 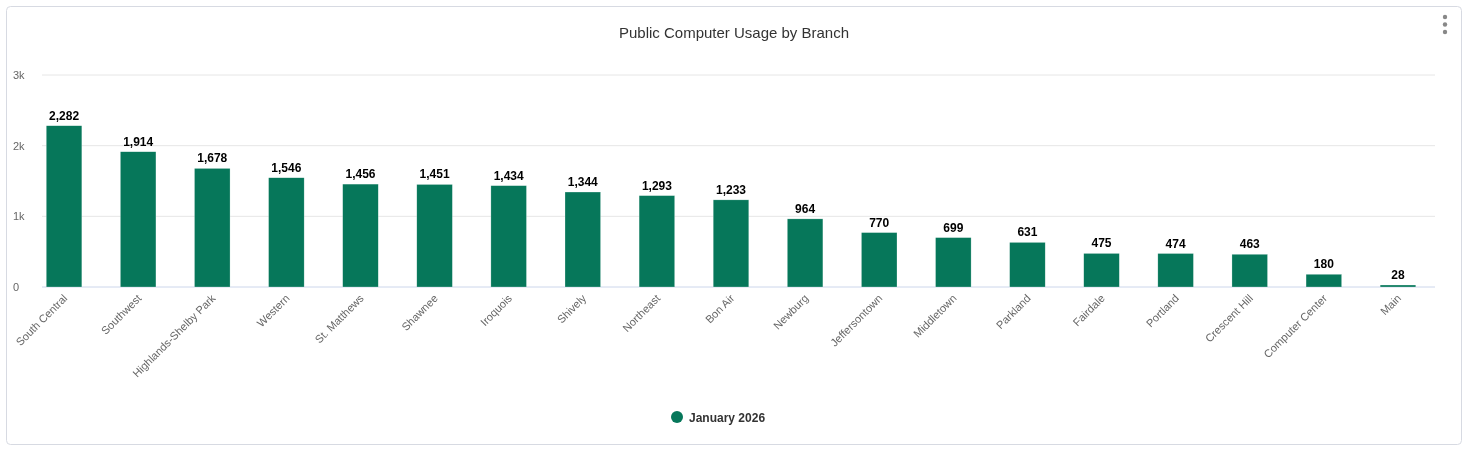 I want to click on data-label: 1,456, so click(x=360, y=174).